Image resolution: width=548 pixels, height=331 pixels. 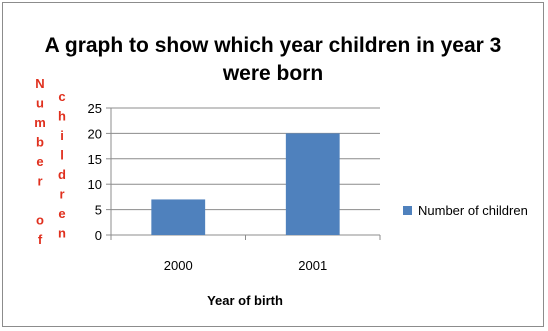 I want to click on x-axis-label: Year of birth, so click(x=245, y=300).